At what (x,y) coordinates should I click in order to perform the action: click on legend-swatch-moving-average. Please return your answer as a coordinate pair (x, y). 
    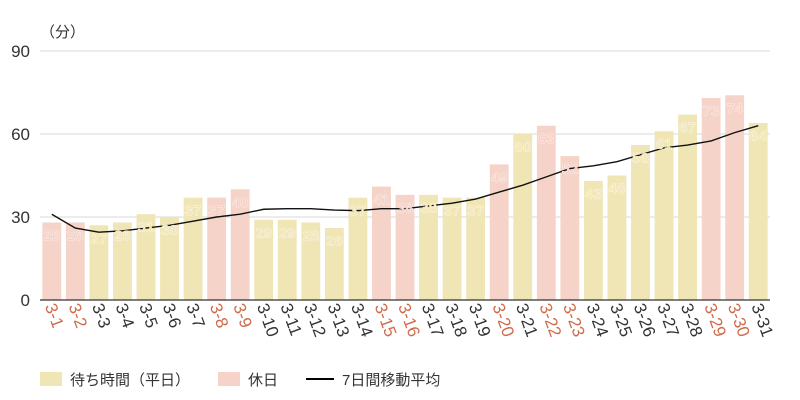
    Looking at the image, I should click on (320, 379).